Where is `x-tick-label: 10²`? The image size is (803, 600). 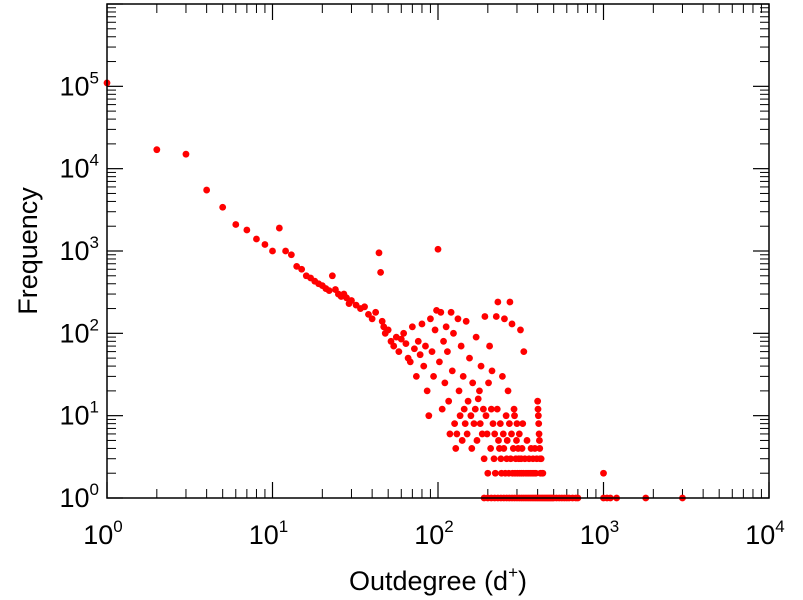
x-tick-label: 10² is located at coordinates (434, 533).